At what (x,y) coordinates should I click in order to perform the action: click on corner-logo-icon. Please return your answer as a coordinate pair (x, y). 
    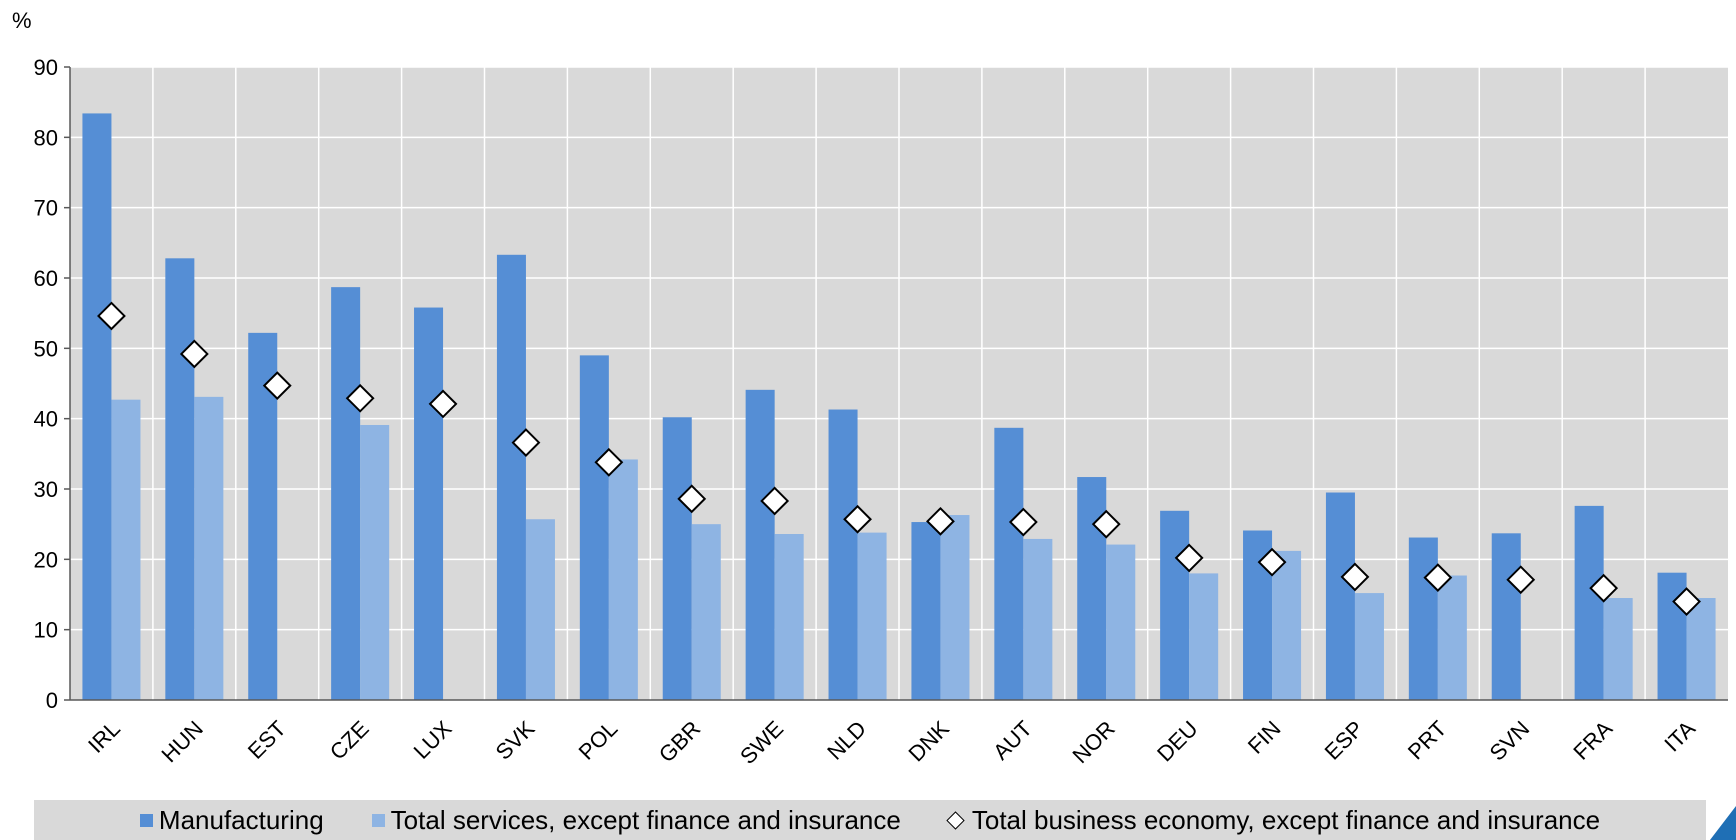
    Looking at the image, I should click on (1723, 823).